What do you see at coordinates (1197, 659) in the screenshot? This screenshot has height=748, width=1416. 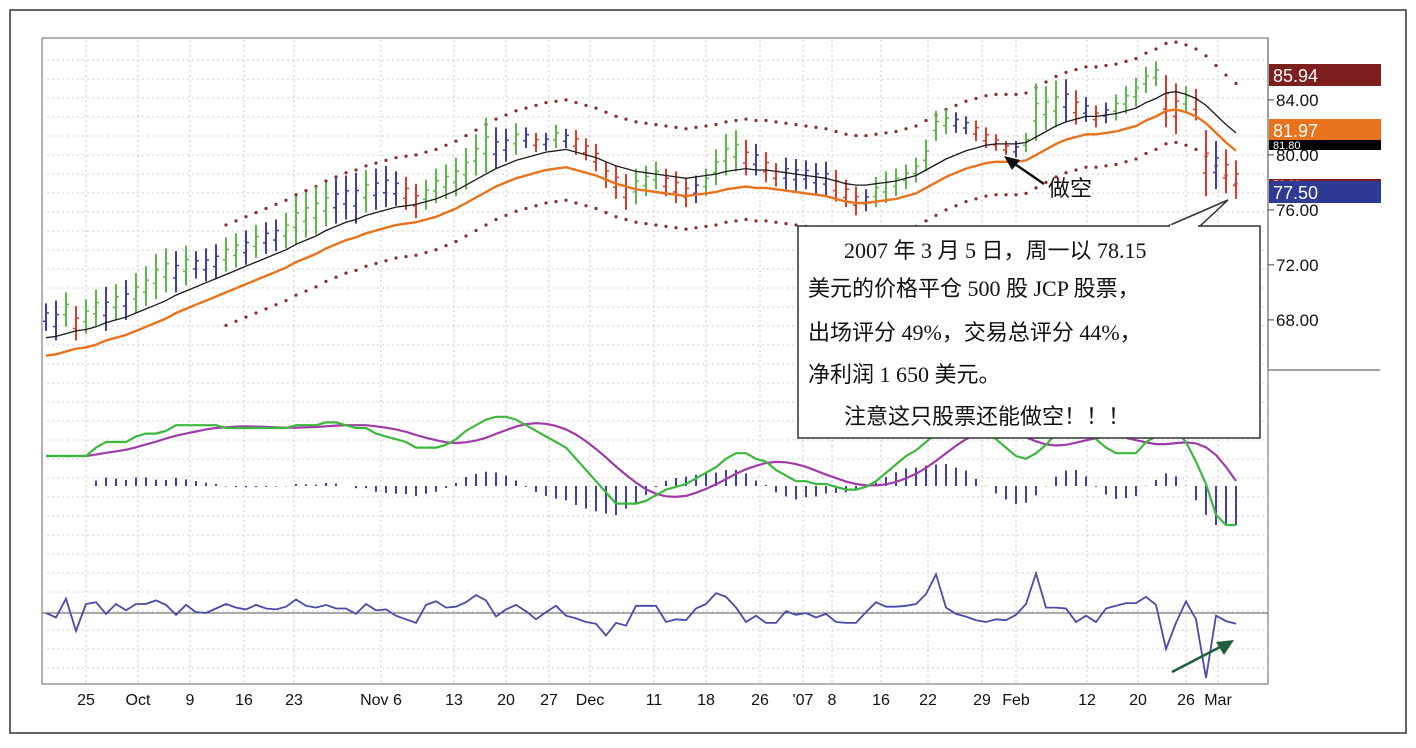 I see `force-arrow-line` at bounding box center [1197, 659].